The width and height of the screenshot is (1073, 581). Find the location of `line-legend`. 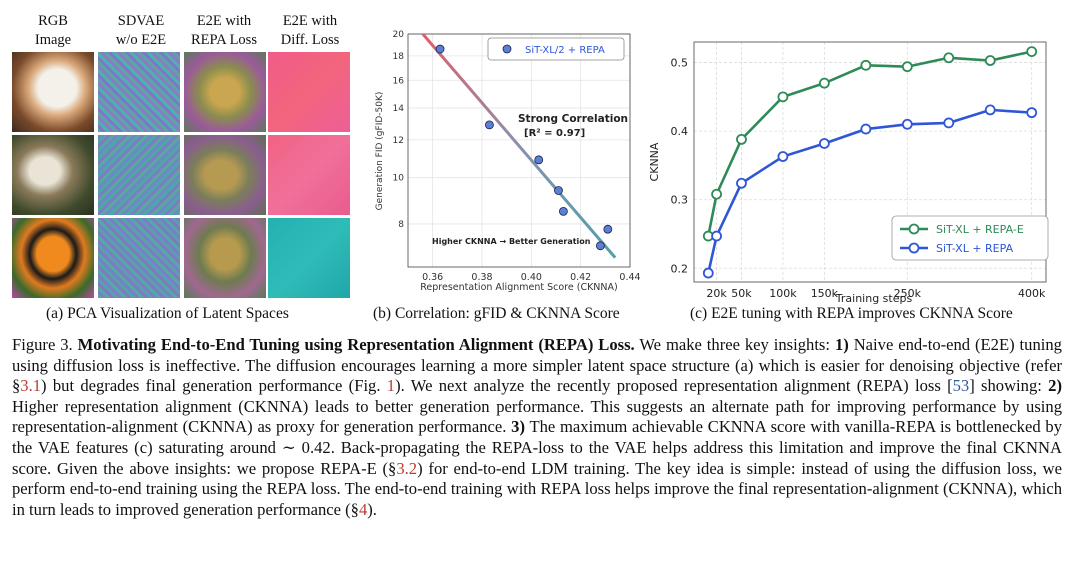

line-legend is located at coordinates (970, 238).